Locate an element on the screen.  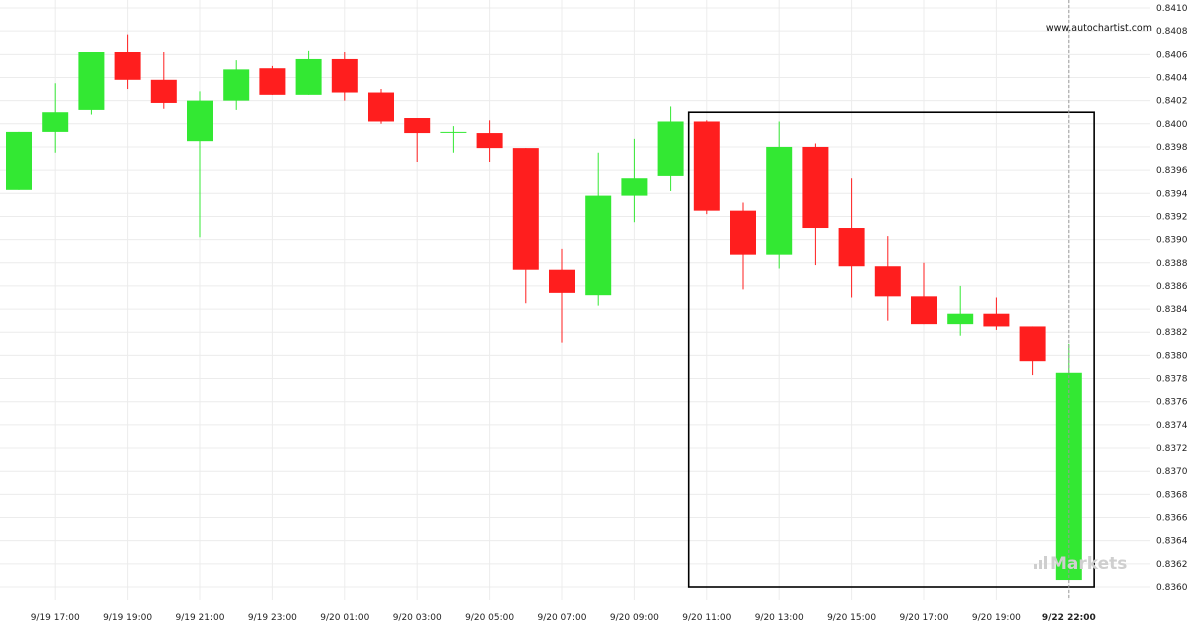
y-tick-label: 0.8374 is located at coordinates (1172, 426).